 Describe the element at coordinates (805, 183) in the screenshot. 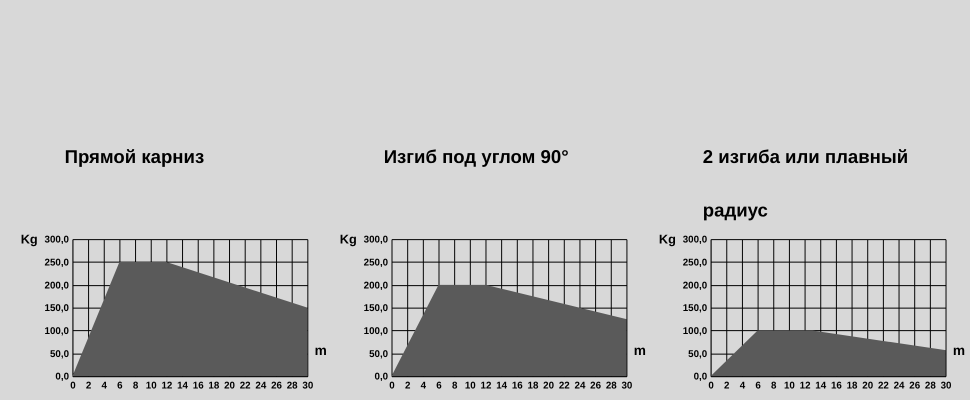

I see `chart-title: 2 изгиба или плавный радиус` at that location.